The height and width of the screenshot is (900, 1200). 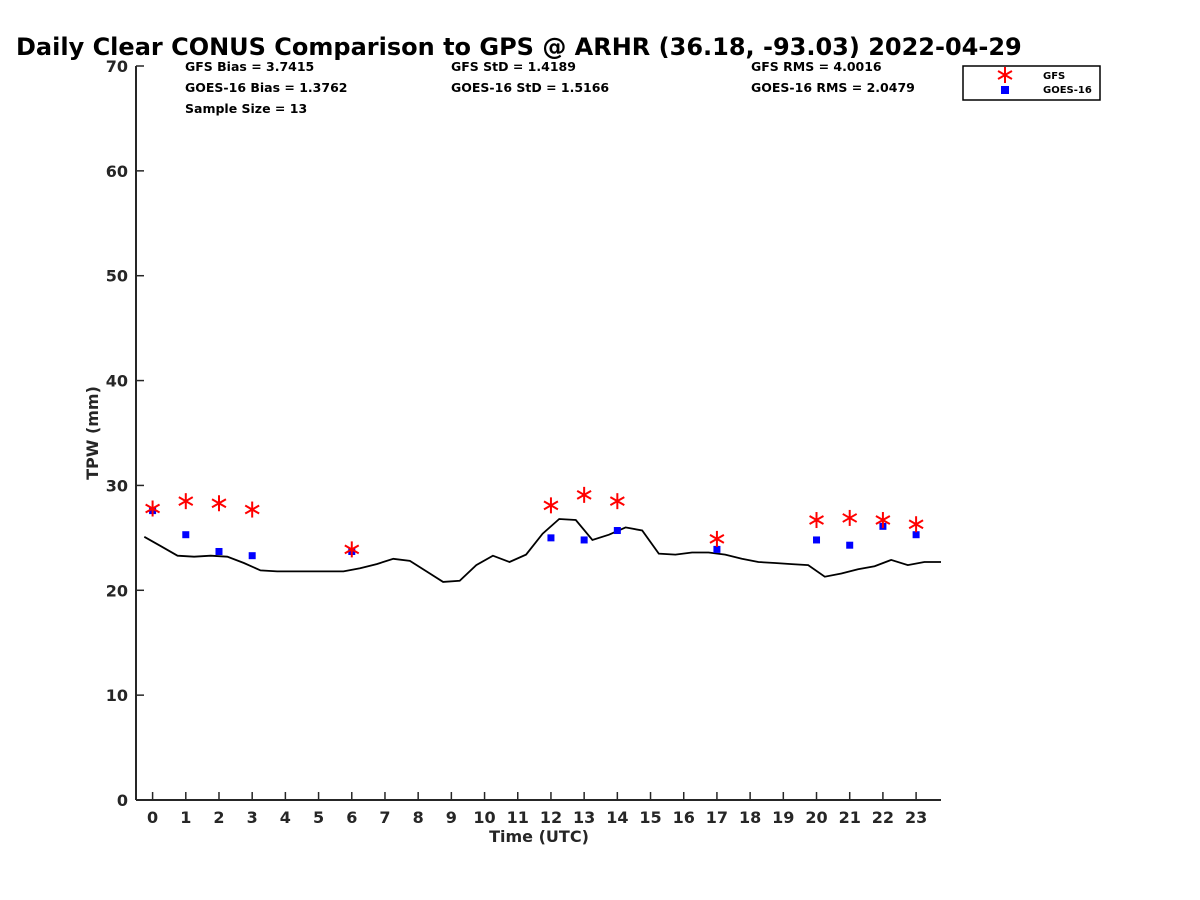 What do you see at coordinates (750, 817) in the screenshot?
I see `x-tick-label: 18` at bounding box center [750, 817].